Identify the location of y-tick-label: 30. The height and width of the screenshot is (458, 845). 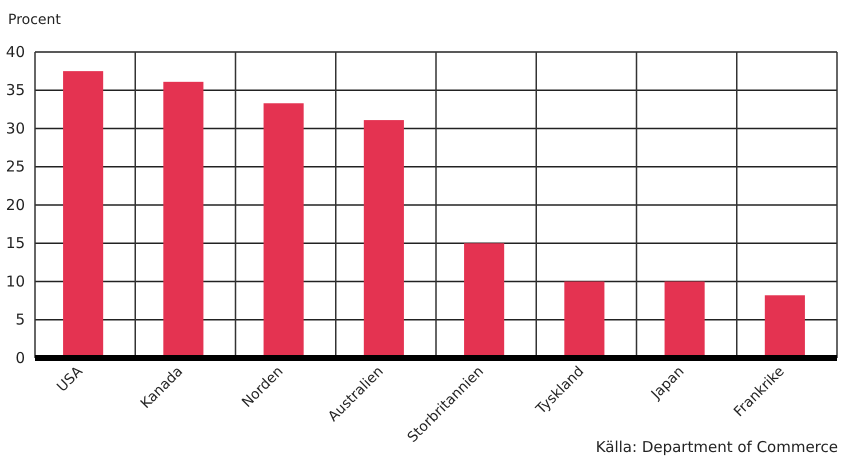
(15, 128).